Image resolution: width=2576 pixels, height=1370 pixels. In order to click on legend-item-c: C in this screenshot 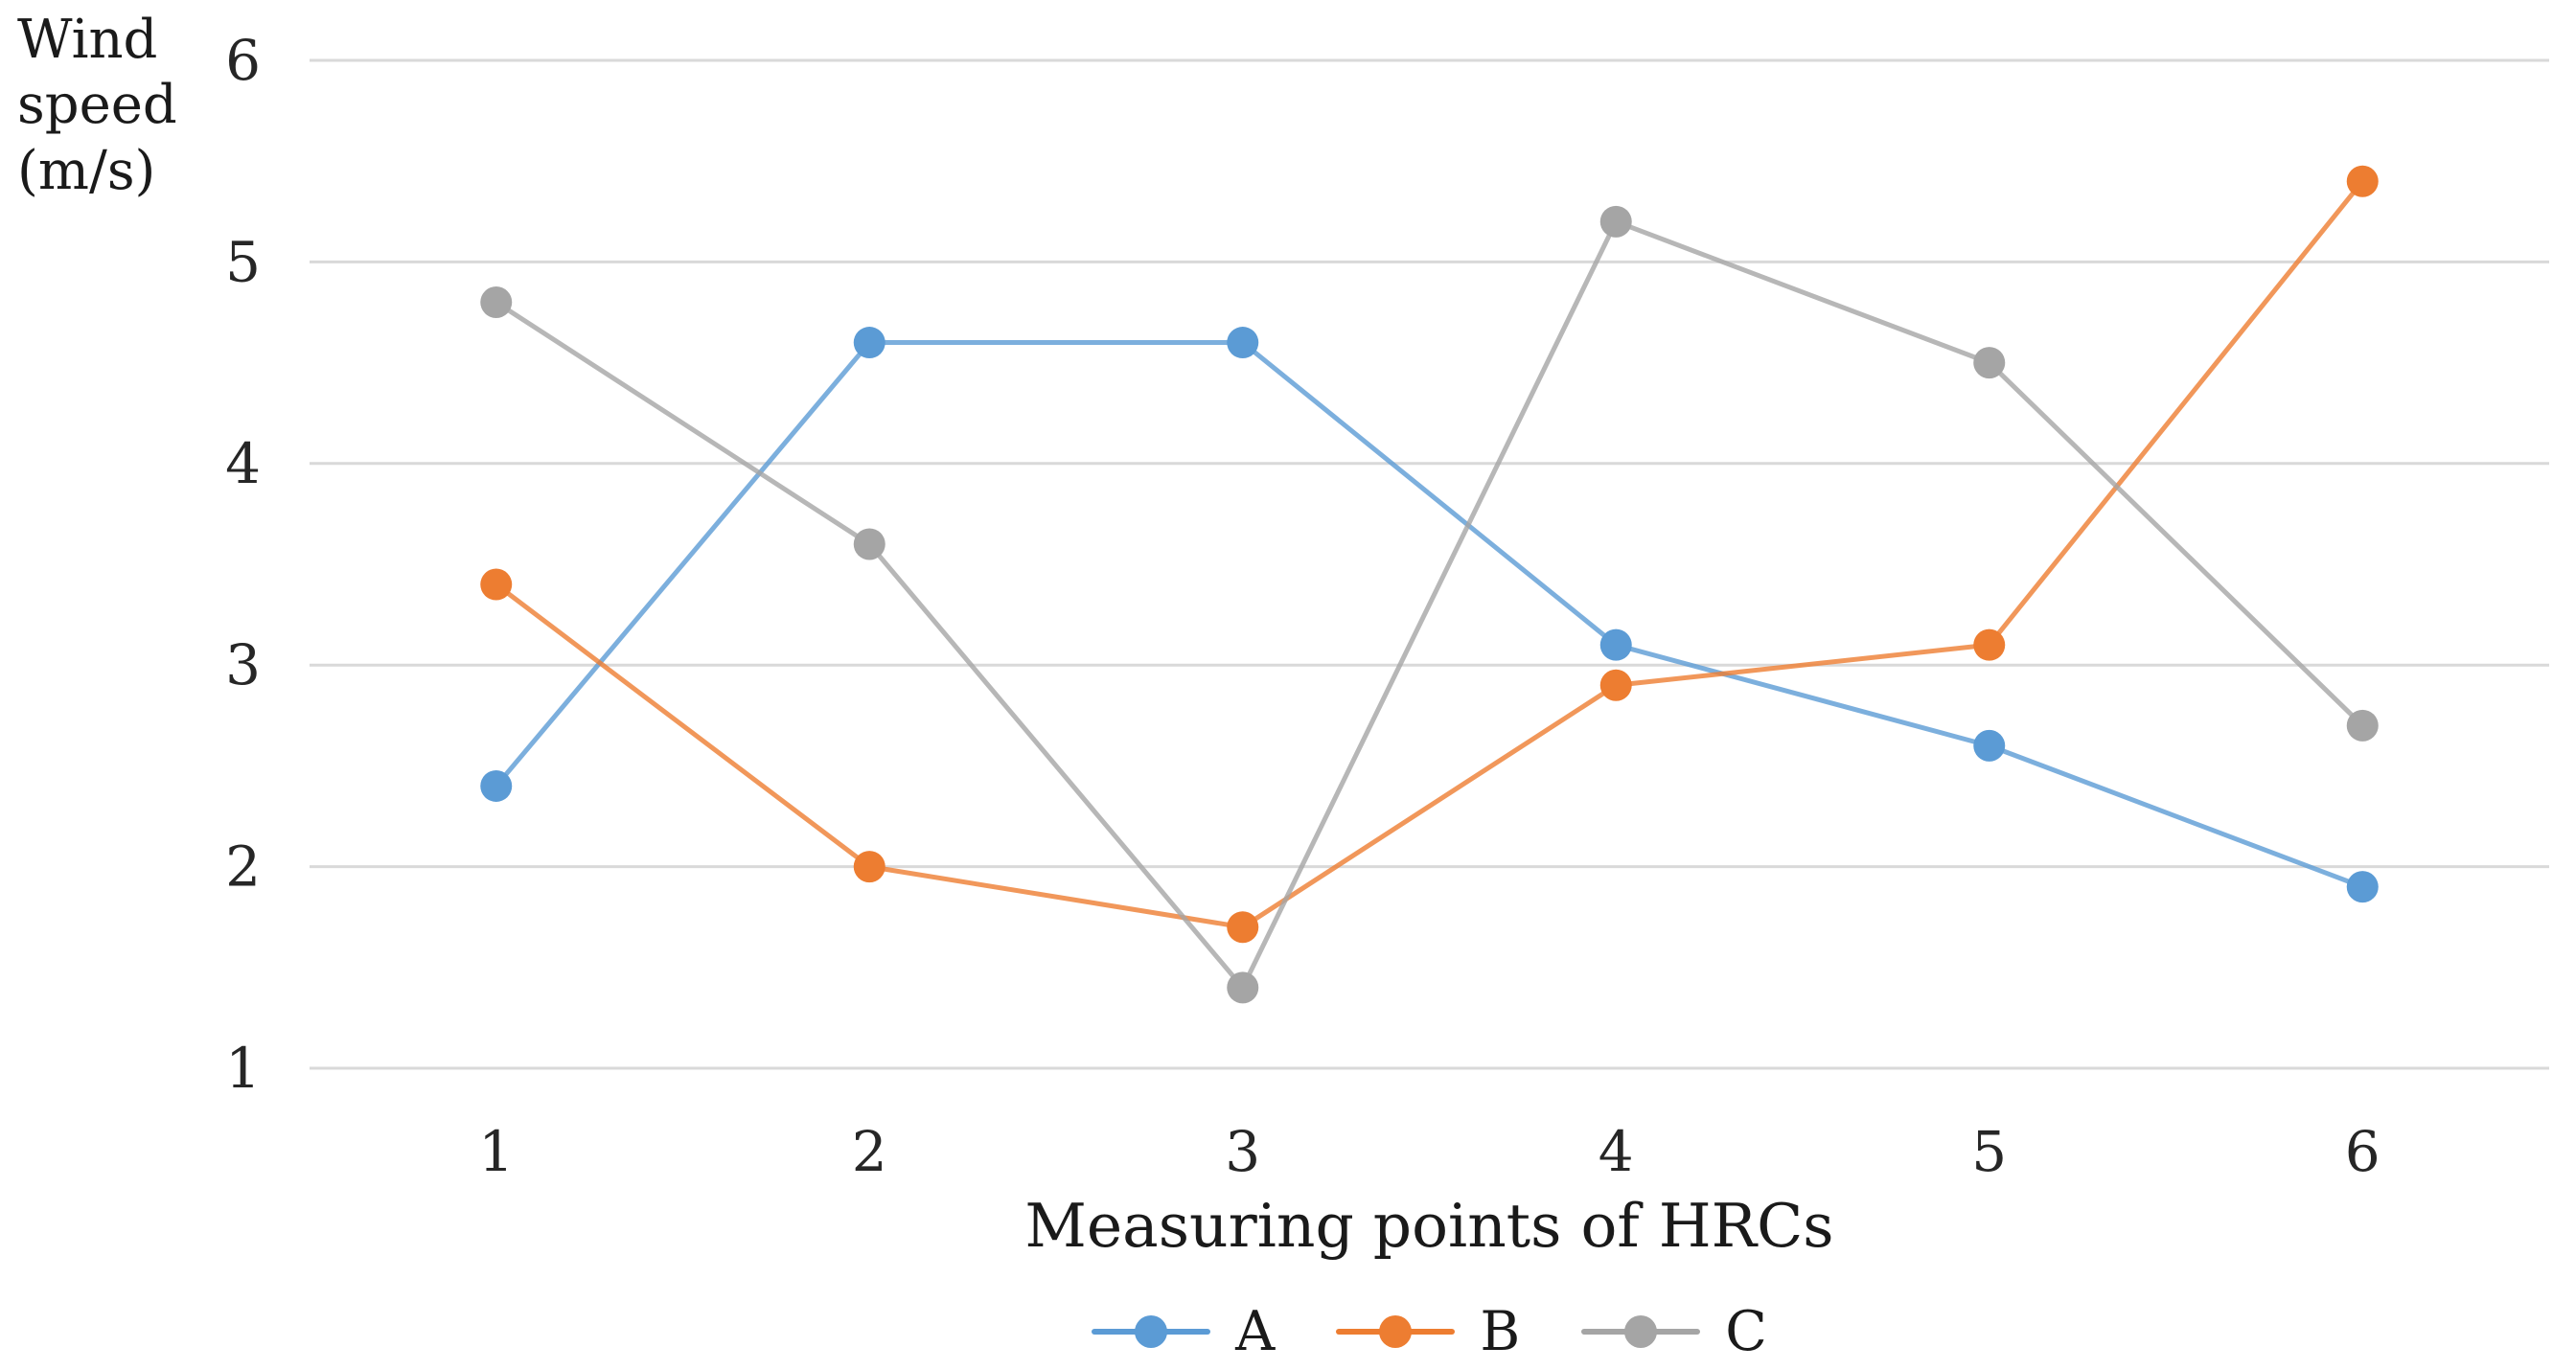, I will do `click(1674, 1331)`.